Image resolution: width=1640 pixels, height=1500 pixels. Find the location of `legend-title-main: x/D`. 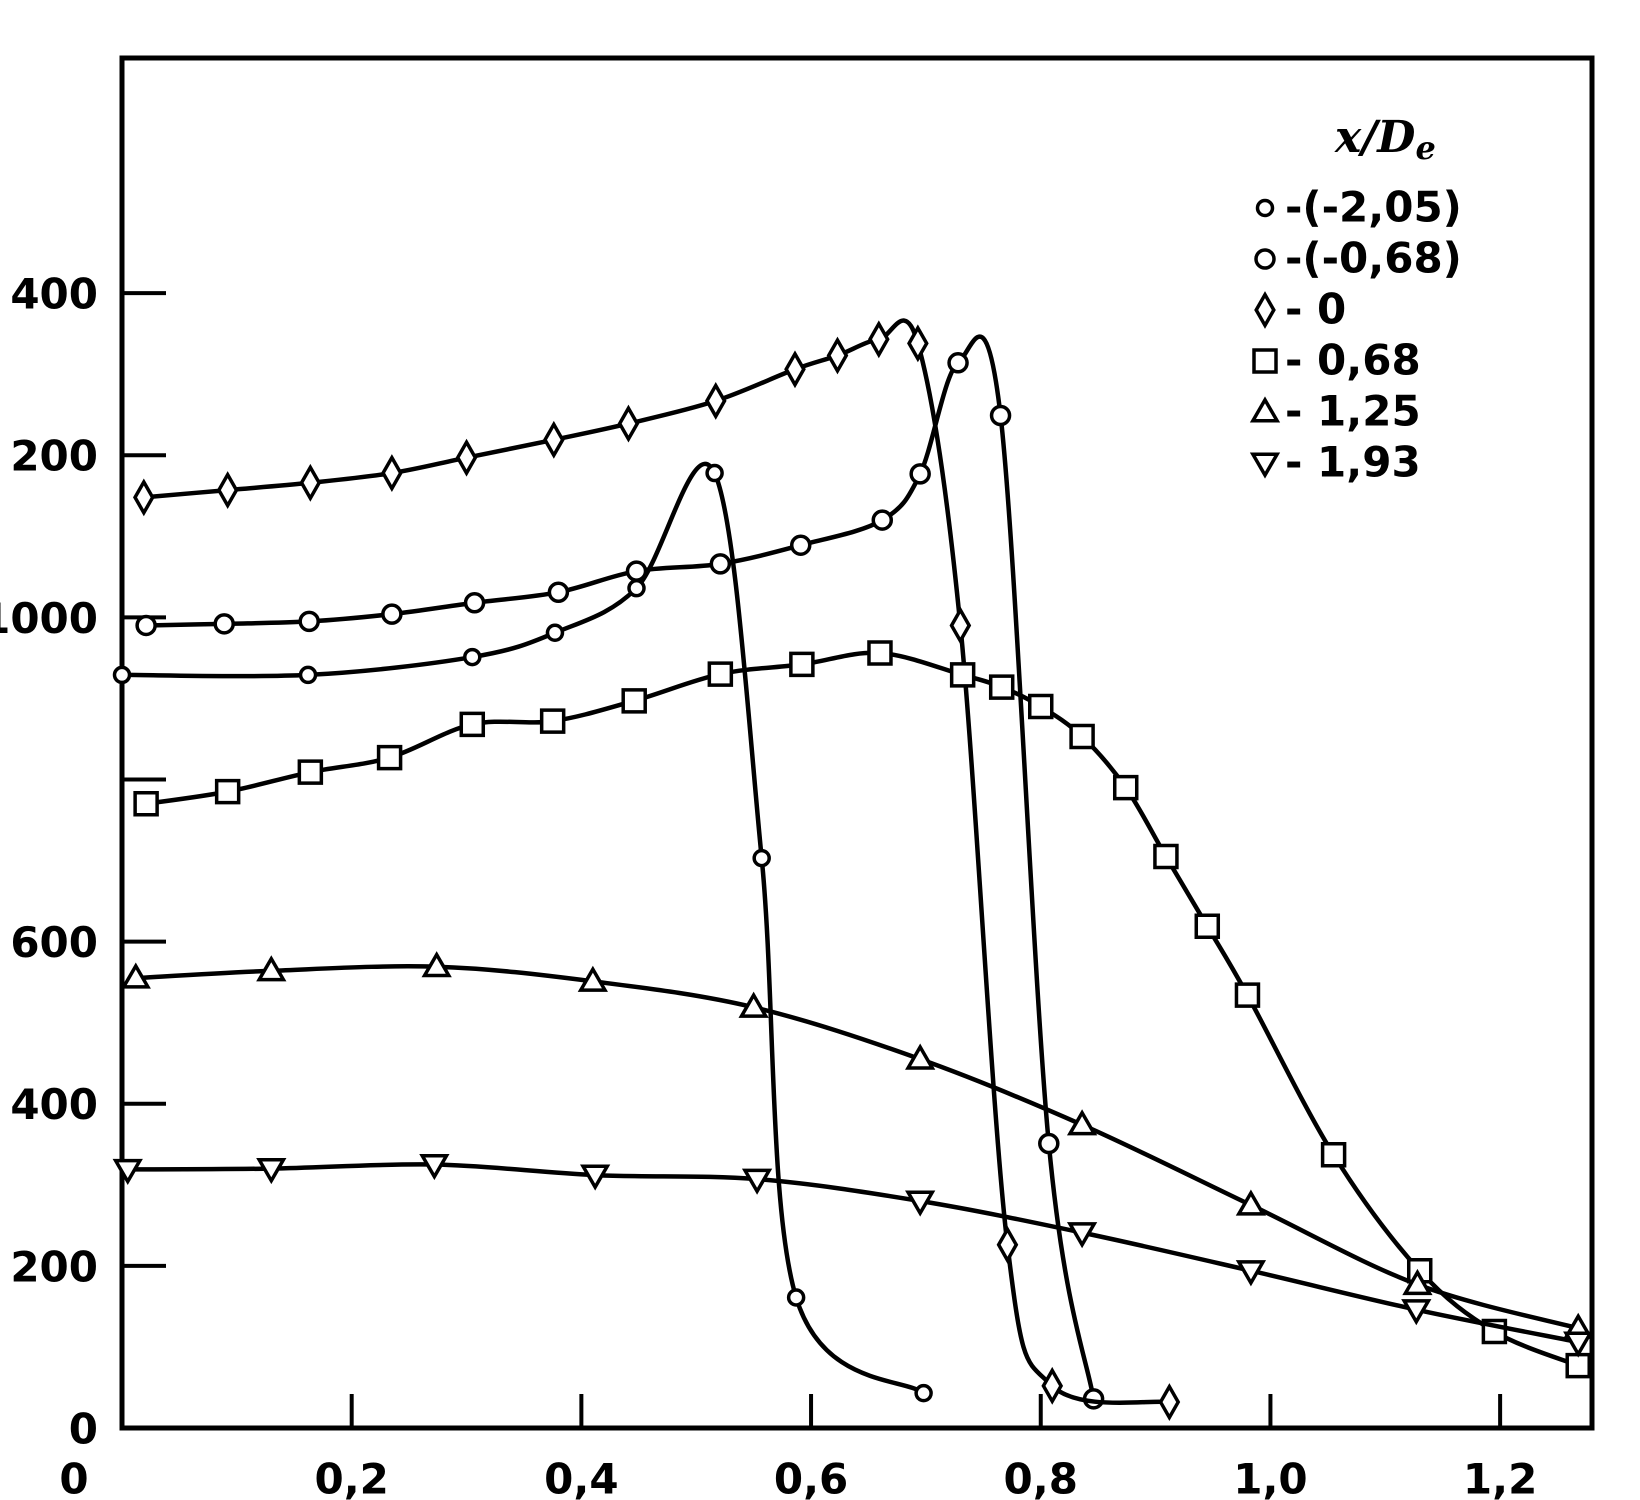

legend-title-main: x/D is located at coordinates (1374, 137).